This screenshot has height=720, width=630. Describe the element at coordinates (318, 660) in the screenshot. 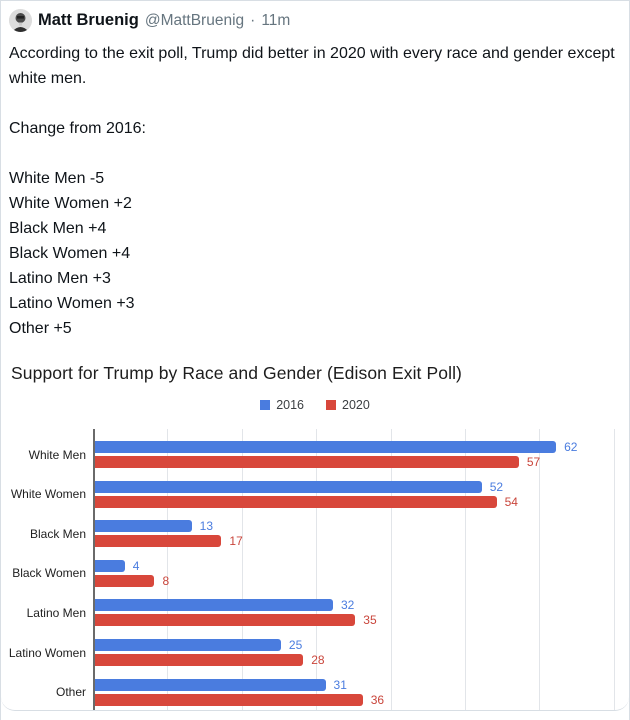

I see `value-label-2020: 28` at that location.